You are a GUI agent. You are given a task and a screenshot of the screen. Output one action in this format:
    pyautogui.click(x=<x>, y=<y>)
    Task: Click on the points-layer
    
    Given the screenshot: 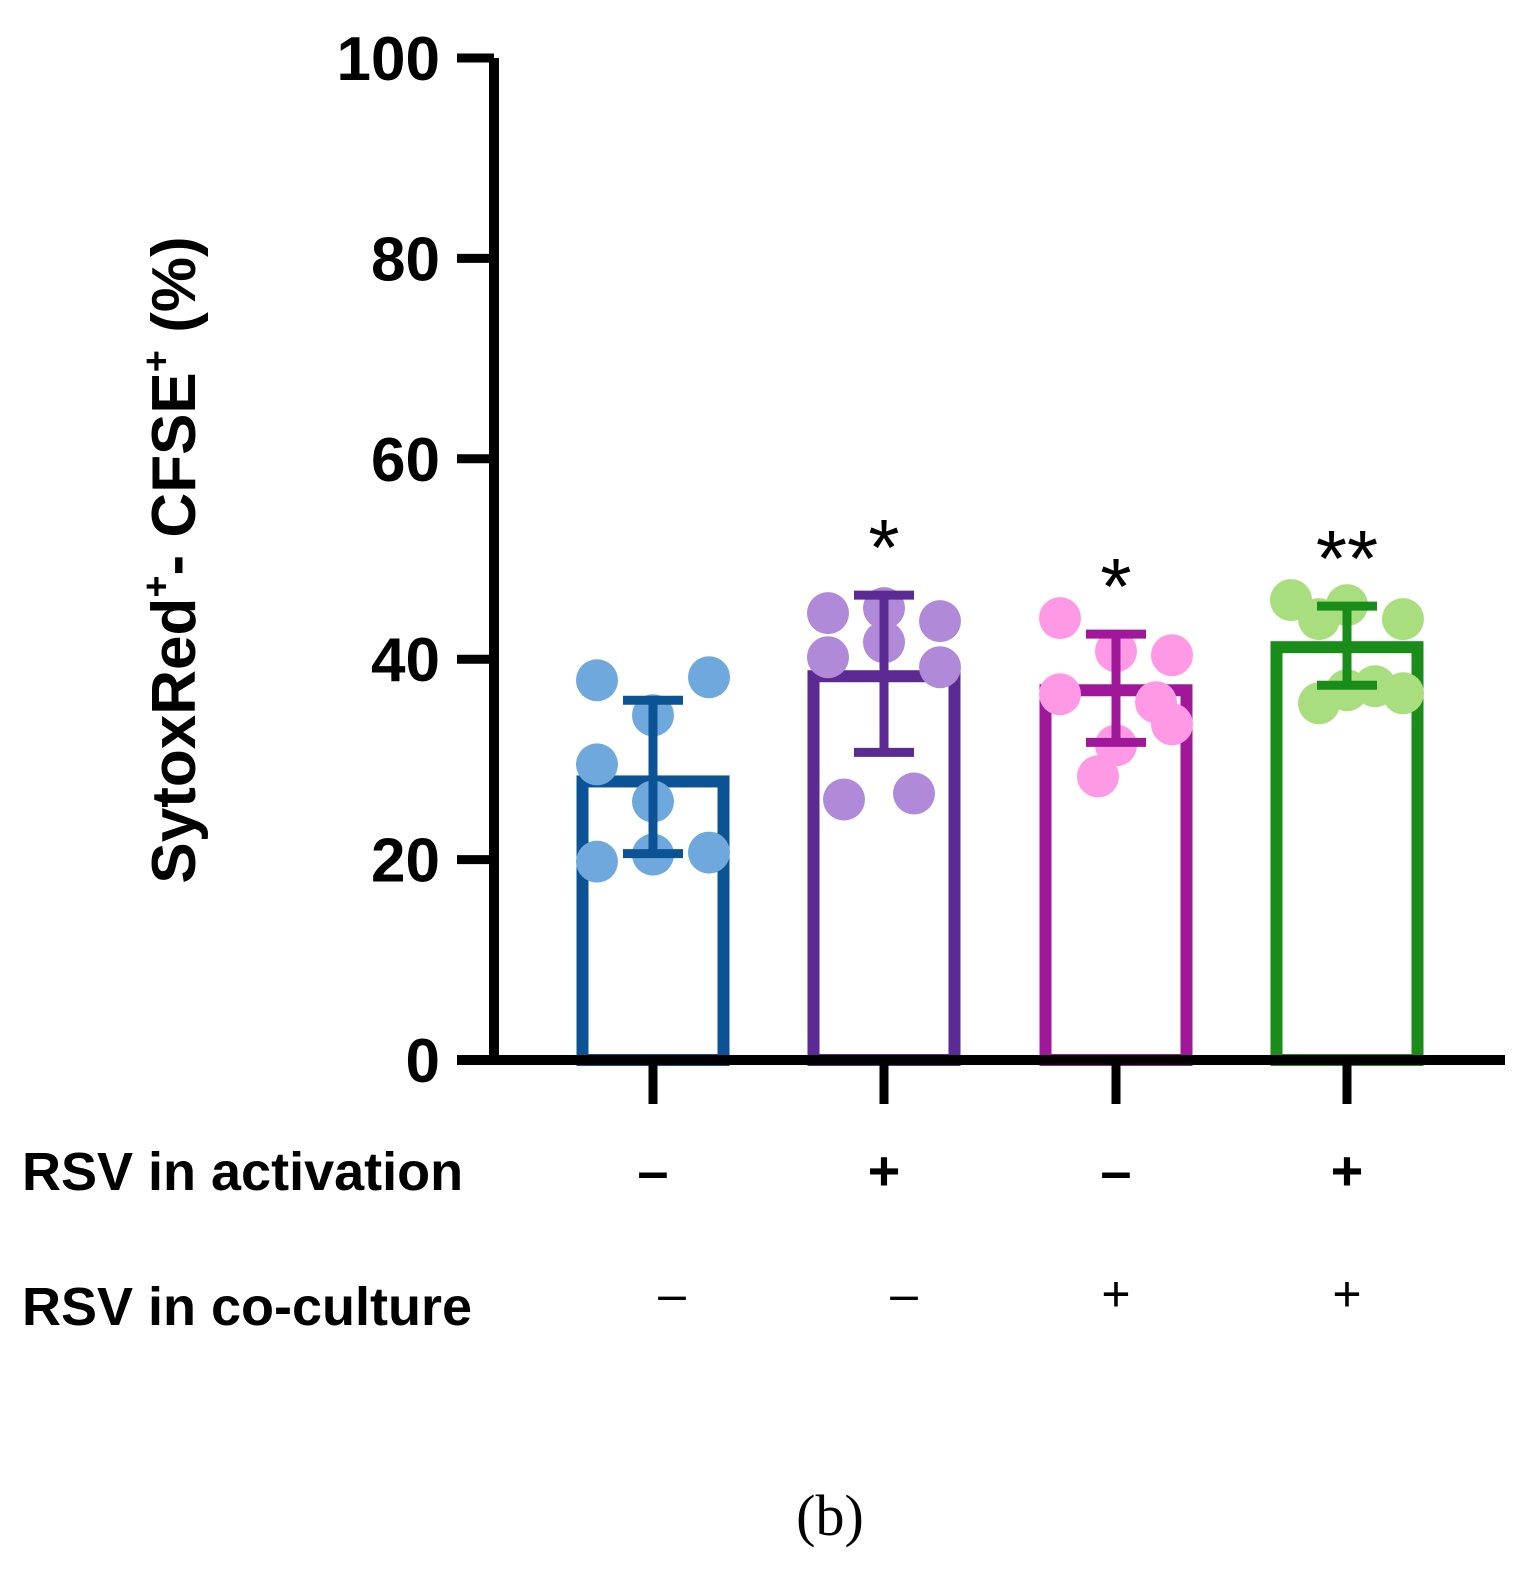 What is the action you would take?
    pyautogui.click(x=1000, y=731)
    